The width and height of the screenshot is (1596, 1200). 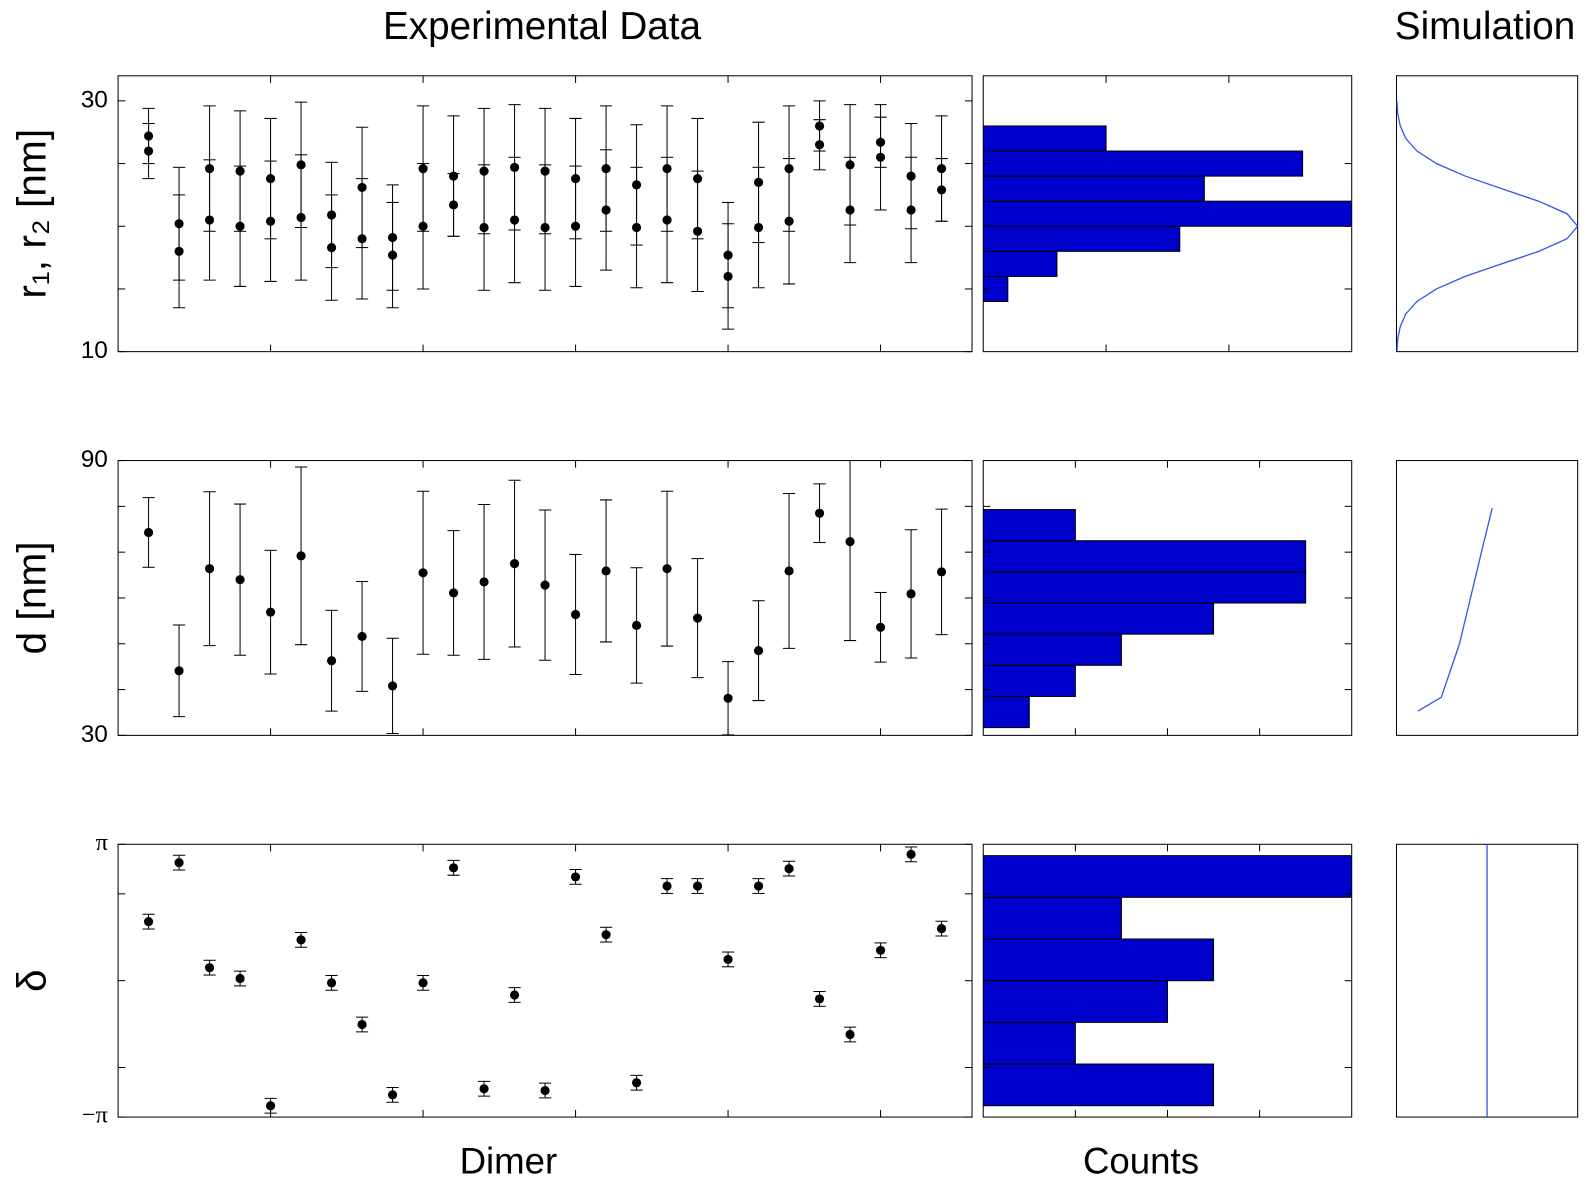 I want to click on y-axis-label: d [nm], so click(x=31, y=597).